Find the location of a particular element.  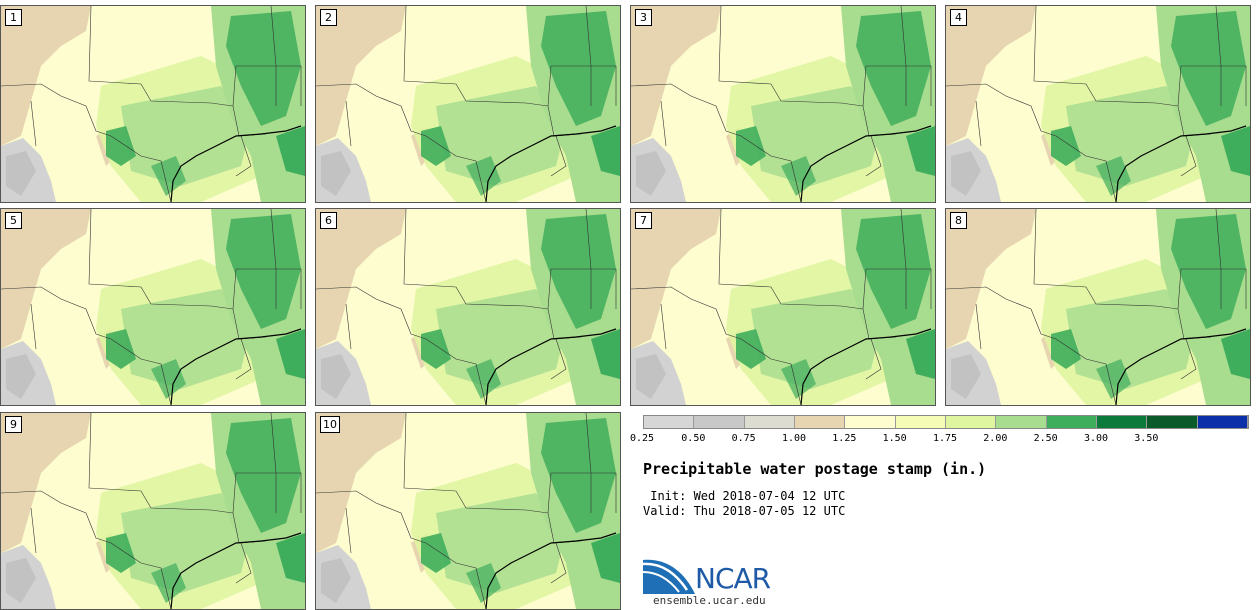

stamp-panel-5: 5 is located at coordinates (153, 307).